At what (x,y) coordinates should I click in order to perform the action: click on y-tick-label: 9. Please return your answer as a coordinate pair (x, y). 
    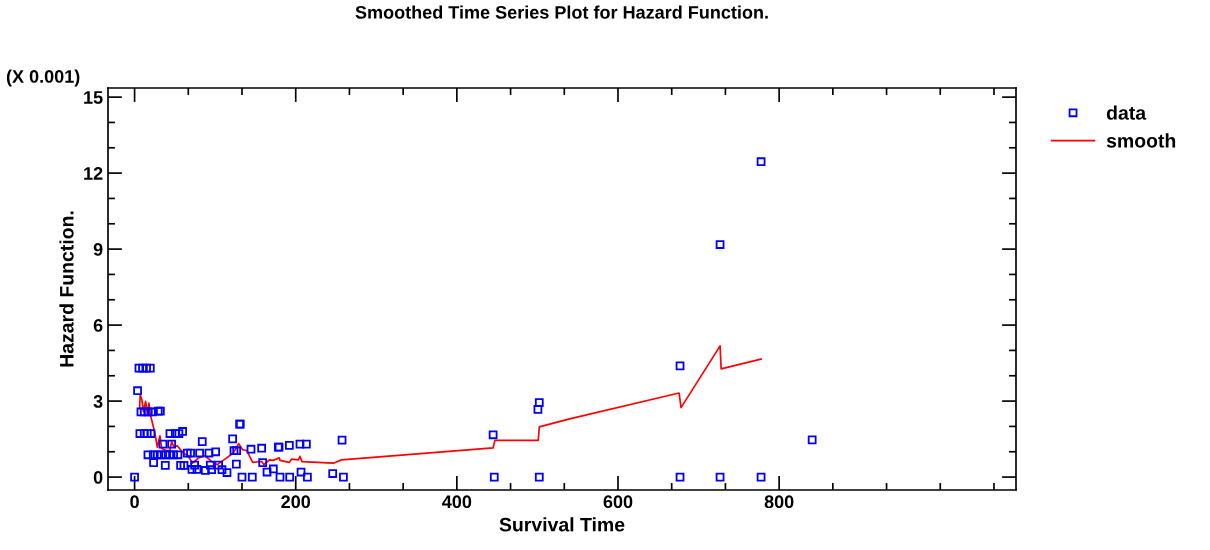
    Looking at the image, I should click on (98, 249).